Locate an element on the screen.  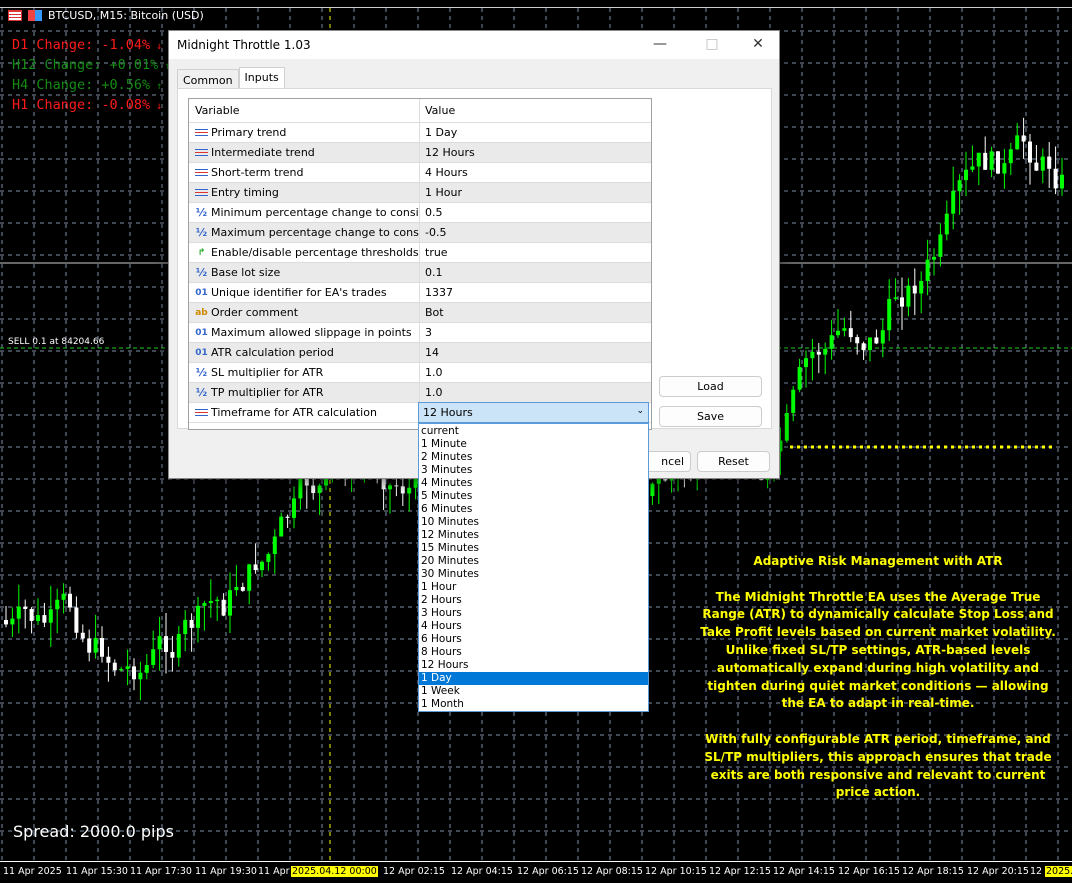
dropdown-option: 3 Minutes is located at coordinates (447, 470).